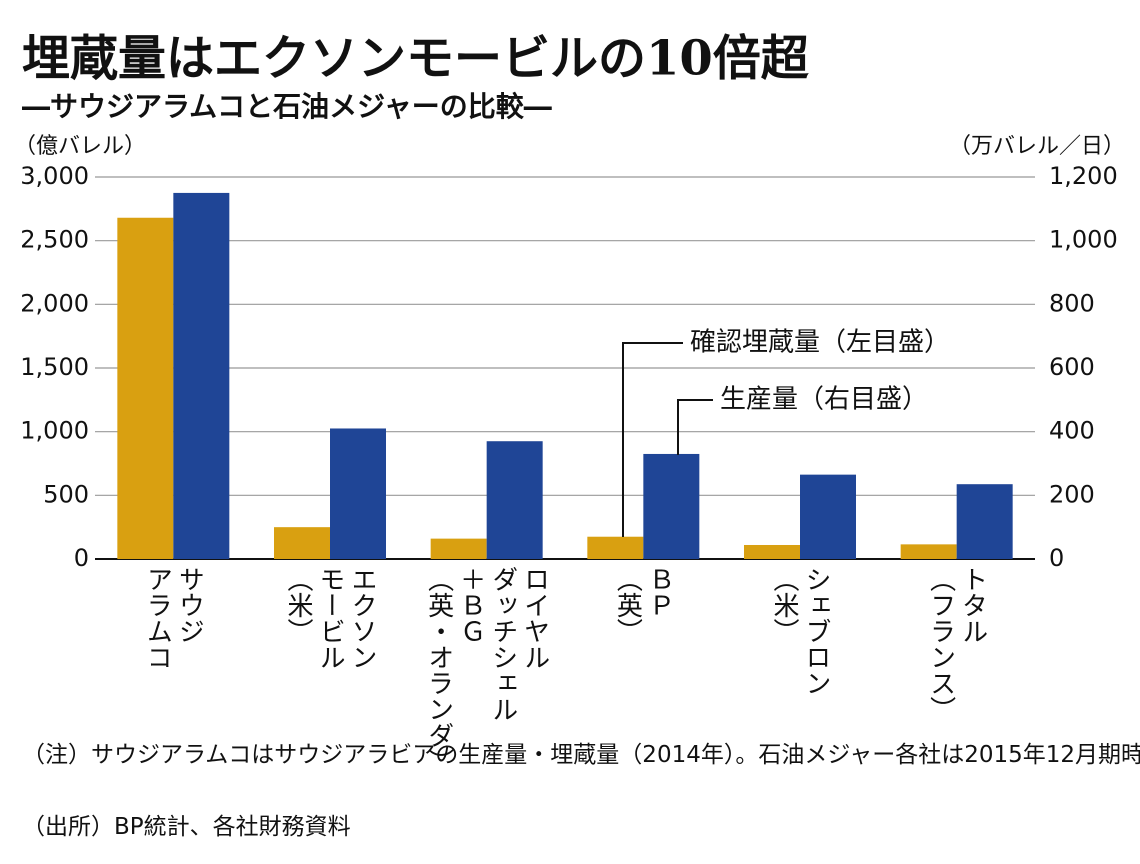 This screenshot has height=864, width=1140. Describe the element at coordinates (81, 558) in the screenshot. I see `y-tick-label: 0` at that location.